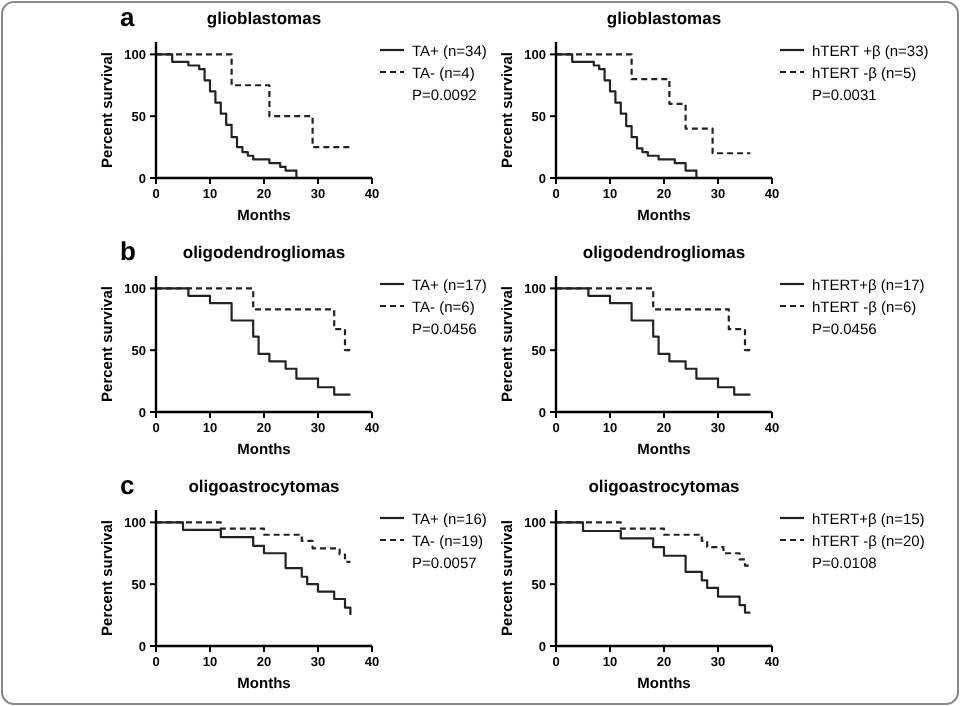 The width and height of the screenshot is (960, 706). Describe the element at coordinates (128, 17) in the screenshot. I see `text: a` at that location.